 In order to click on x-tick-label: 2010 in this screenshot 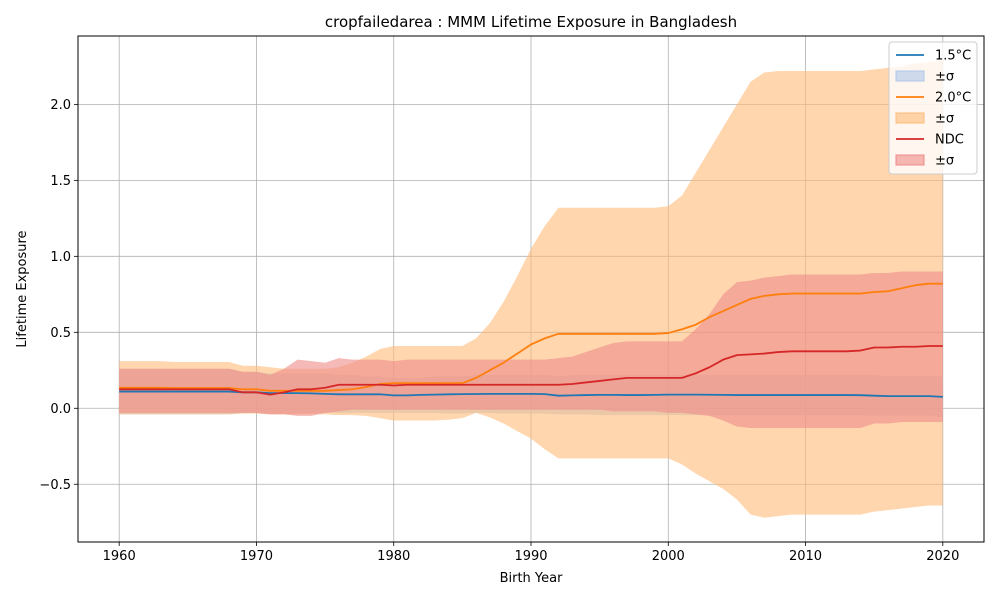, I will do `click(805, 556)`.